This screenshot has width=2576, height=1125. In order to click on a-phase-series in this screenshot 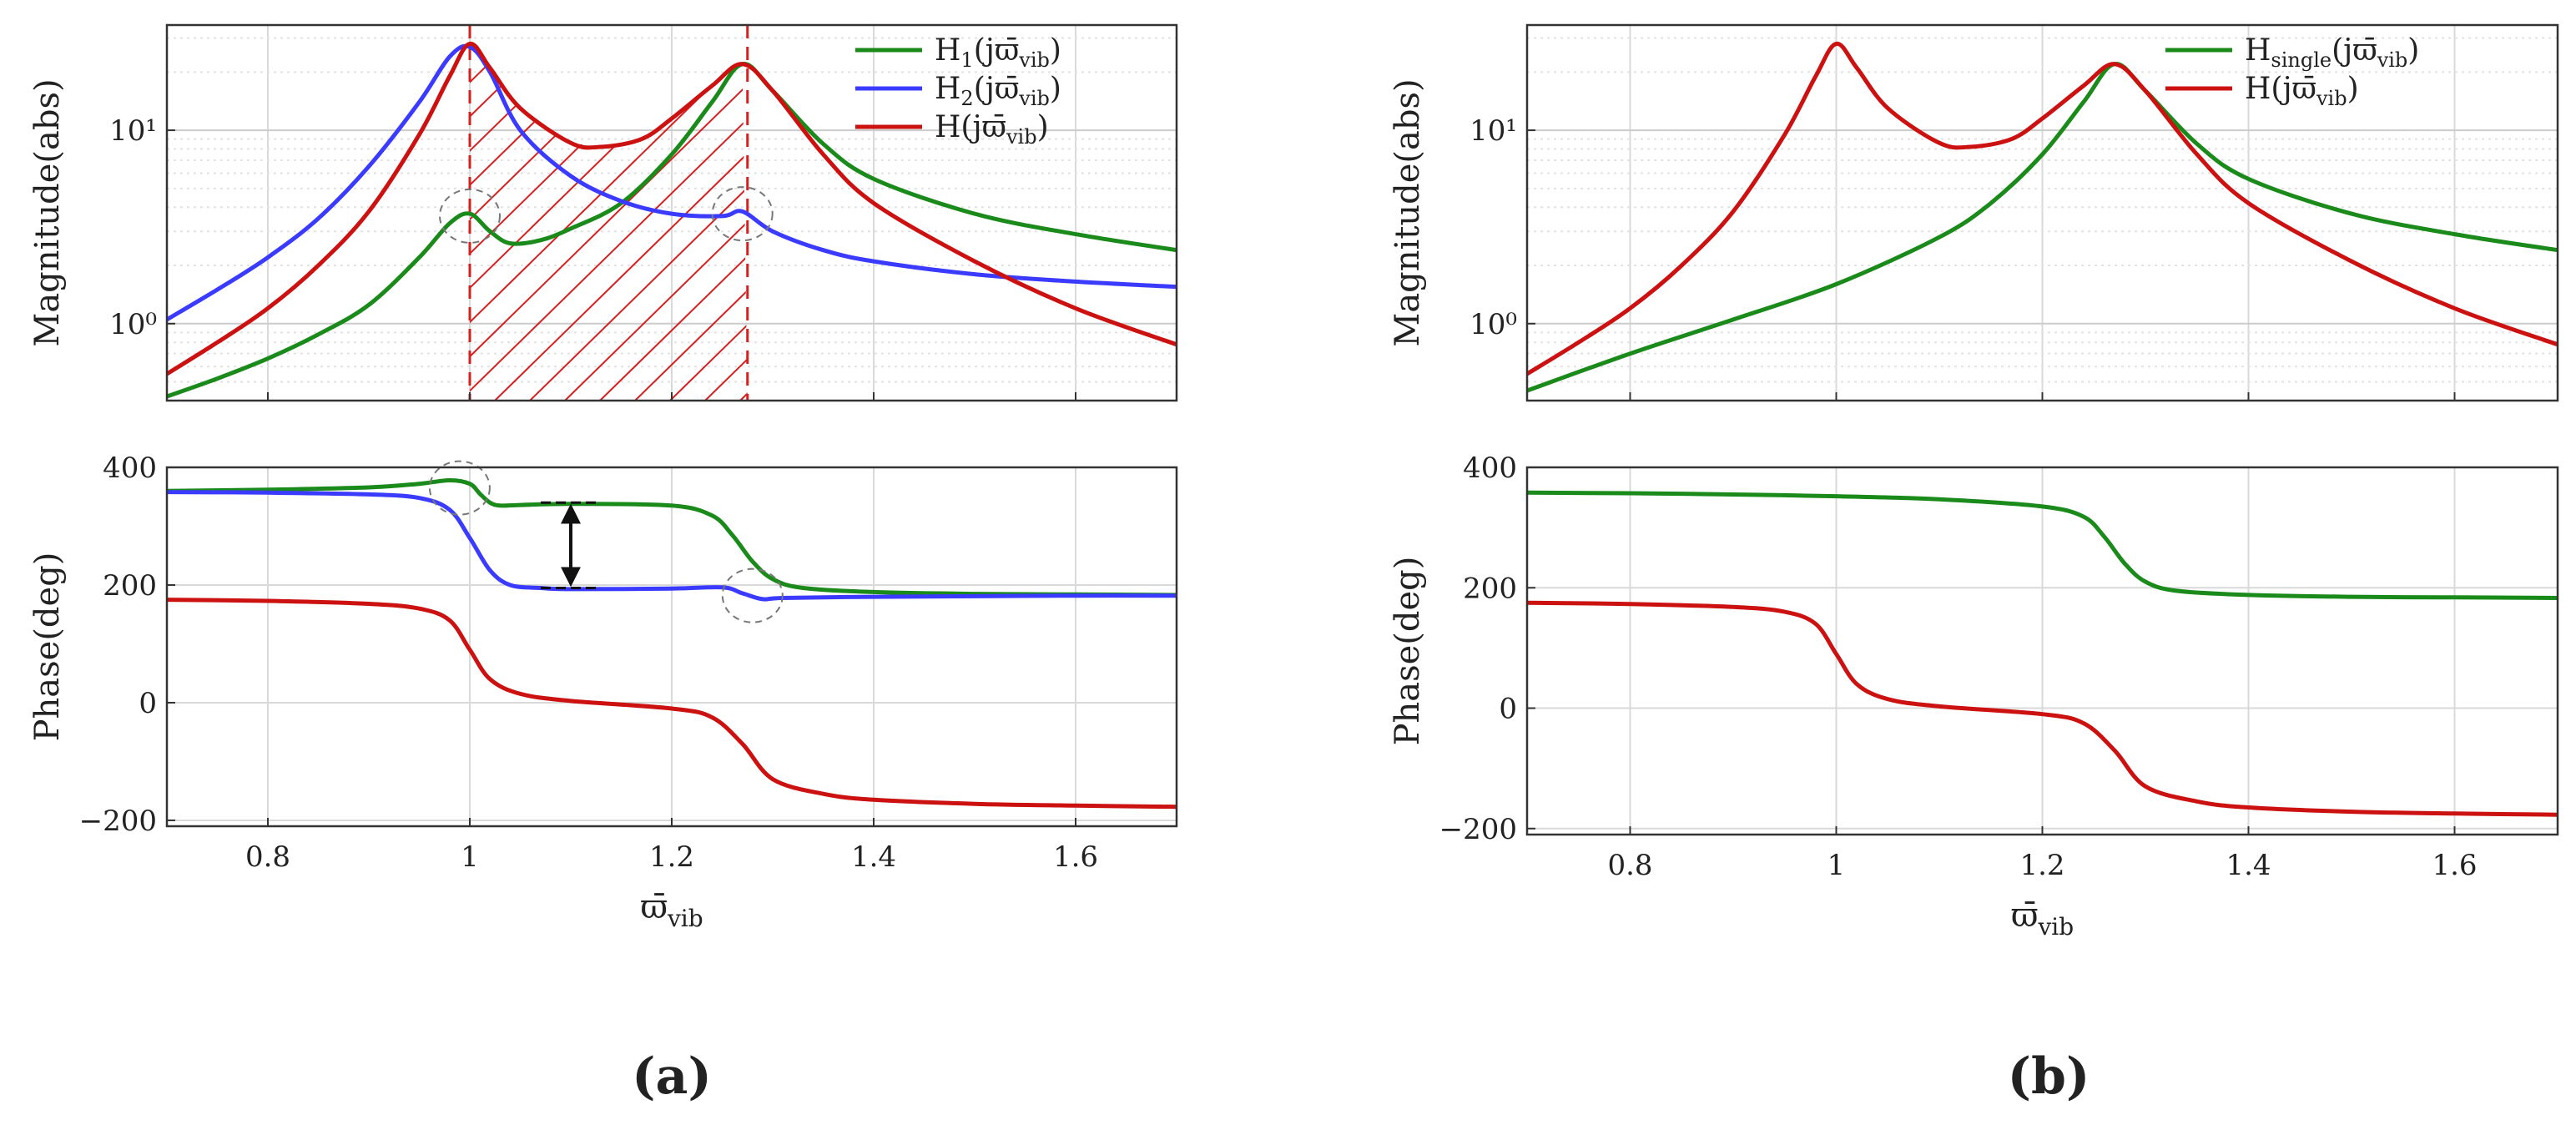, I will do `click(672, 644)`.